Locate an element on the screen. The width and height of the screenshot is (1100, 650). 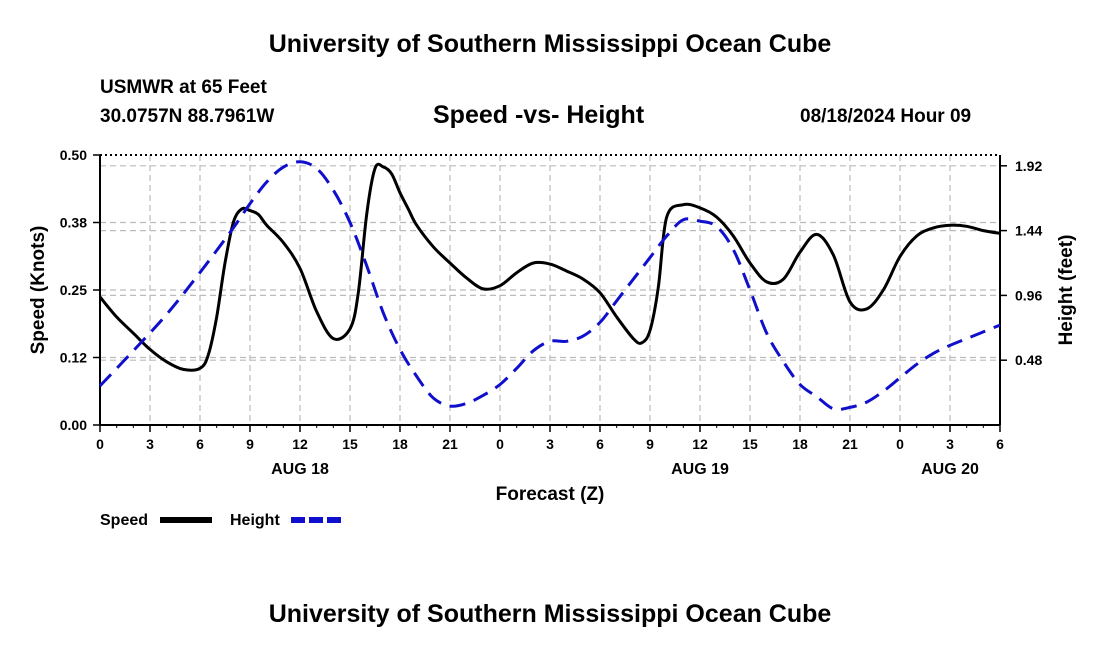
chart-title: Speed -vs- Height is located at coordinates (539, 115).